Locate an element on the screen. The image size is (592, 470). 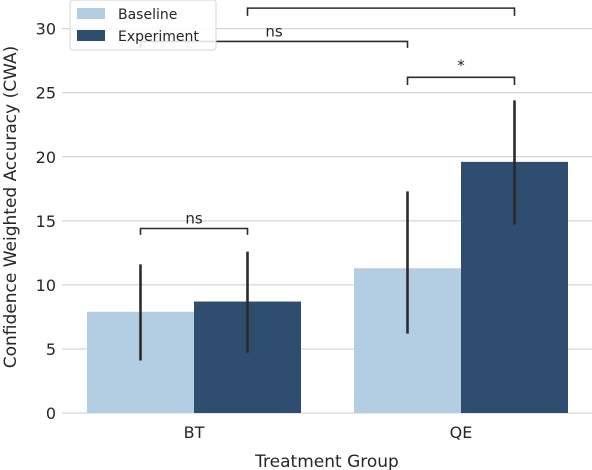
y-tick-label: 10 is located at coordinates (46, 285).